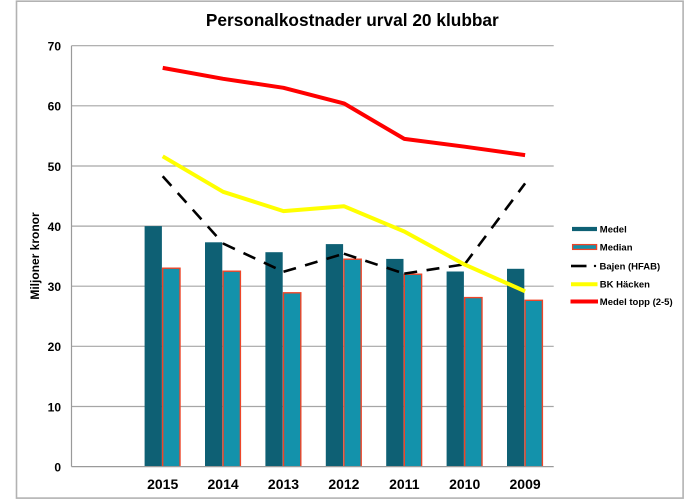  Describe the element at coordinates (464, 484) in the screenshot. I see `svg-text: 2010` at that location.